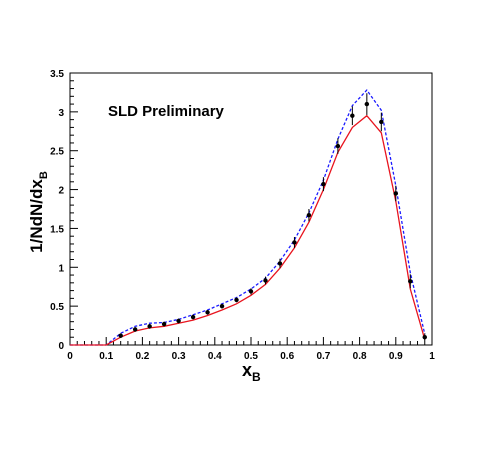 The image size is (485, 471). Describe the element at coordinates (44, 175) in the screenshot. I see `y-axis-title-sub: B` at that location.